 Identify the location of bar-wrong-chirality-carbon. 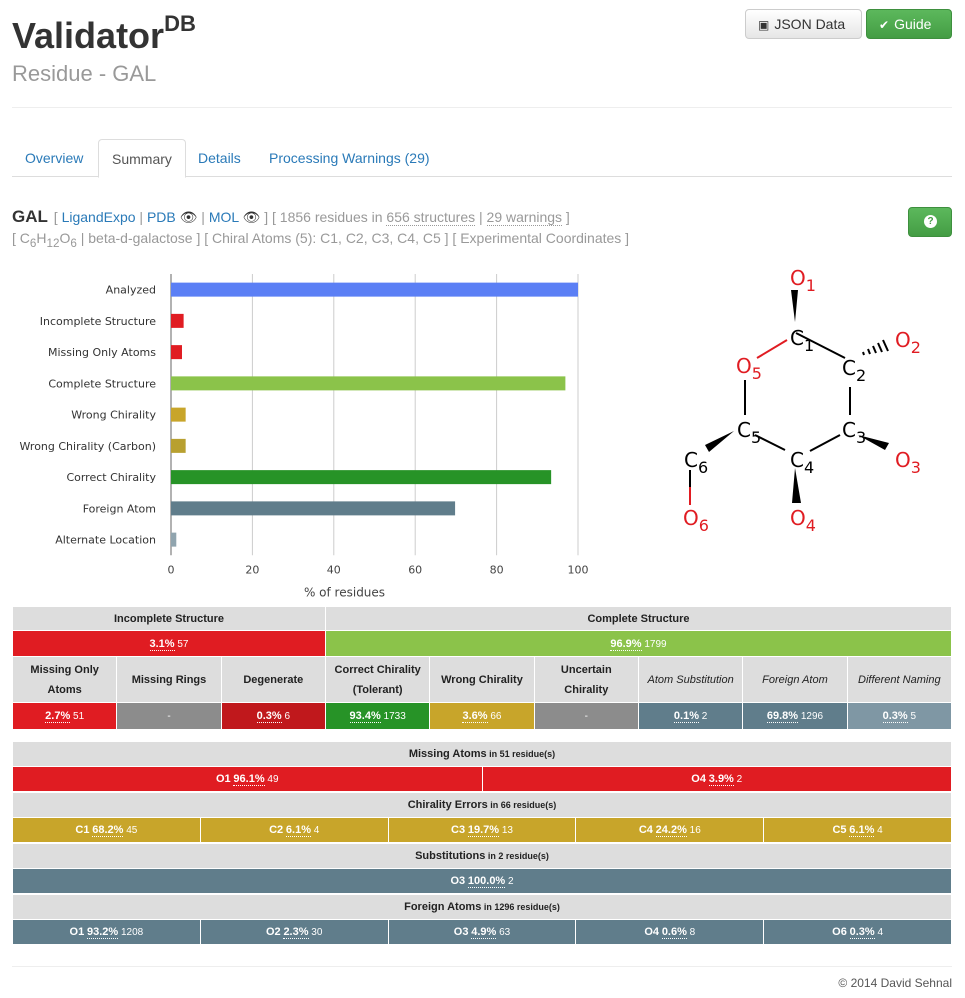
(178, 445).